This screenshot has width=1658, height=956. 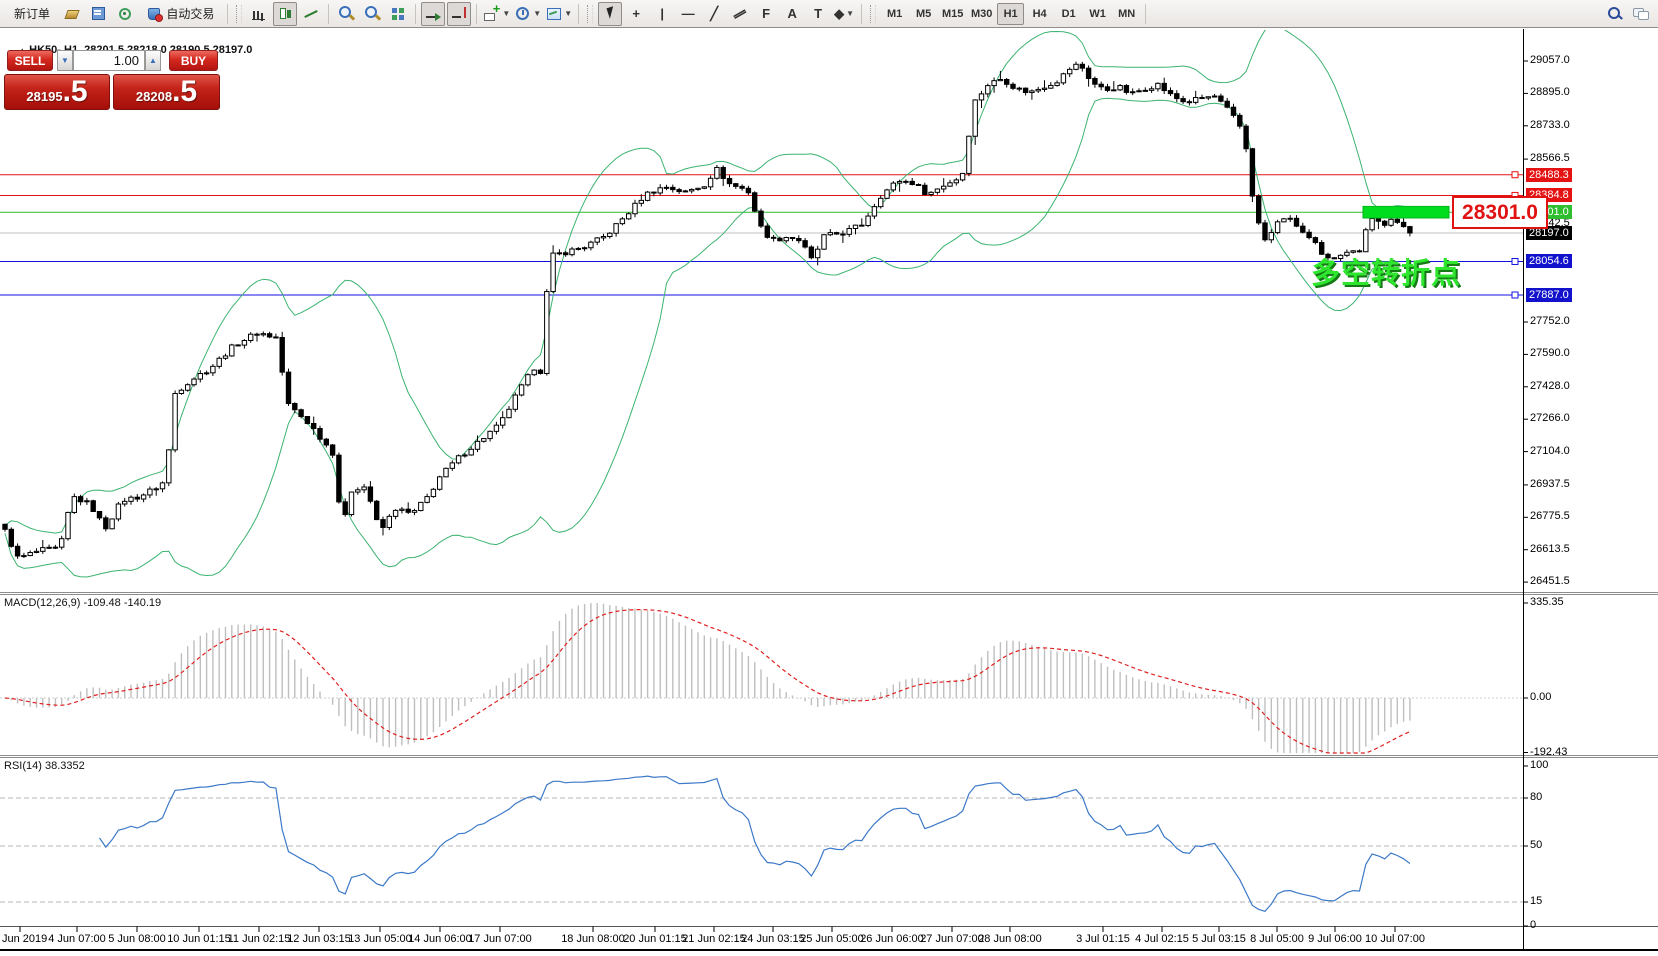 What do you see at coordinates (1386, 274) in the screenshot?
I see `turning-point-annotation: 多空转折点` at bounding box center [1386, 274].